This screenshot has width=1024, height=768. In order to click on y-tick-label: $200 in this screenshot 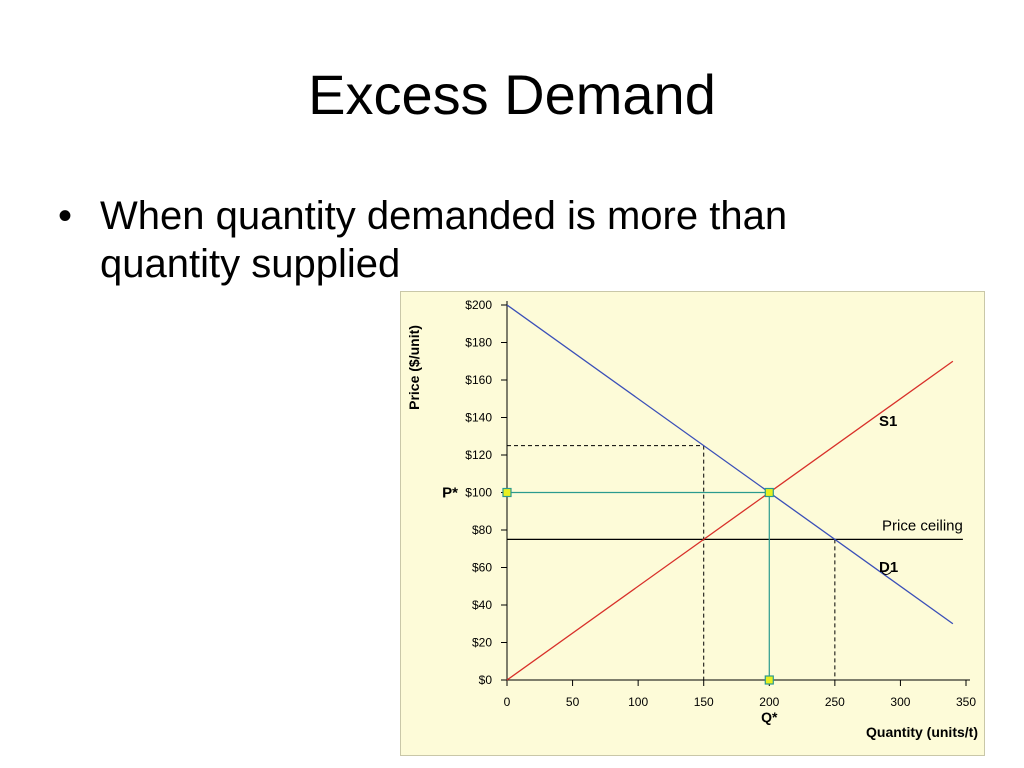, I will do `click(478, 305)`.